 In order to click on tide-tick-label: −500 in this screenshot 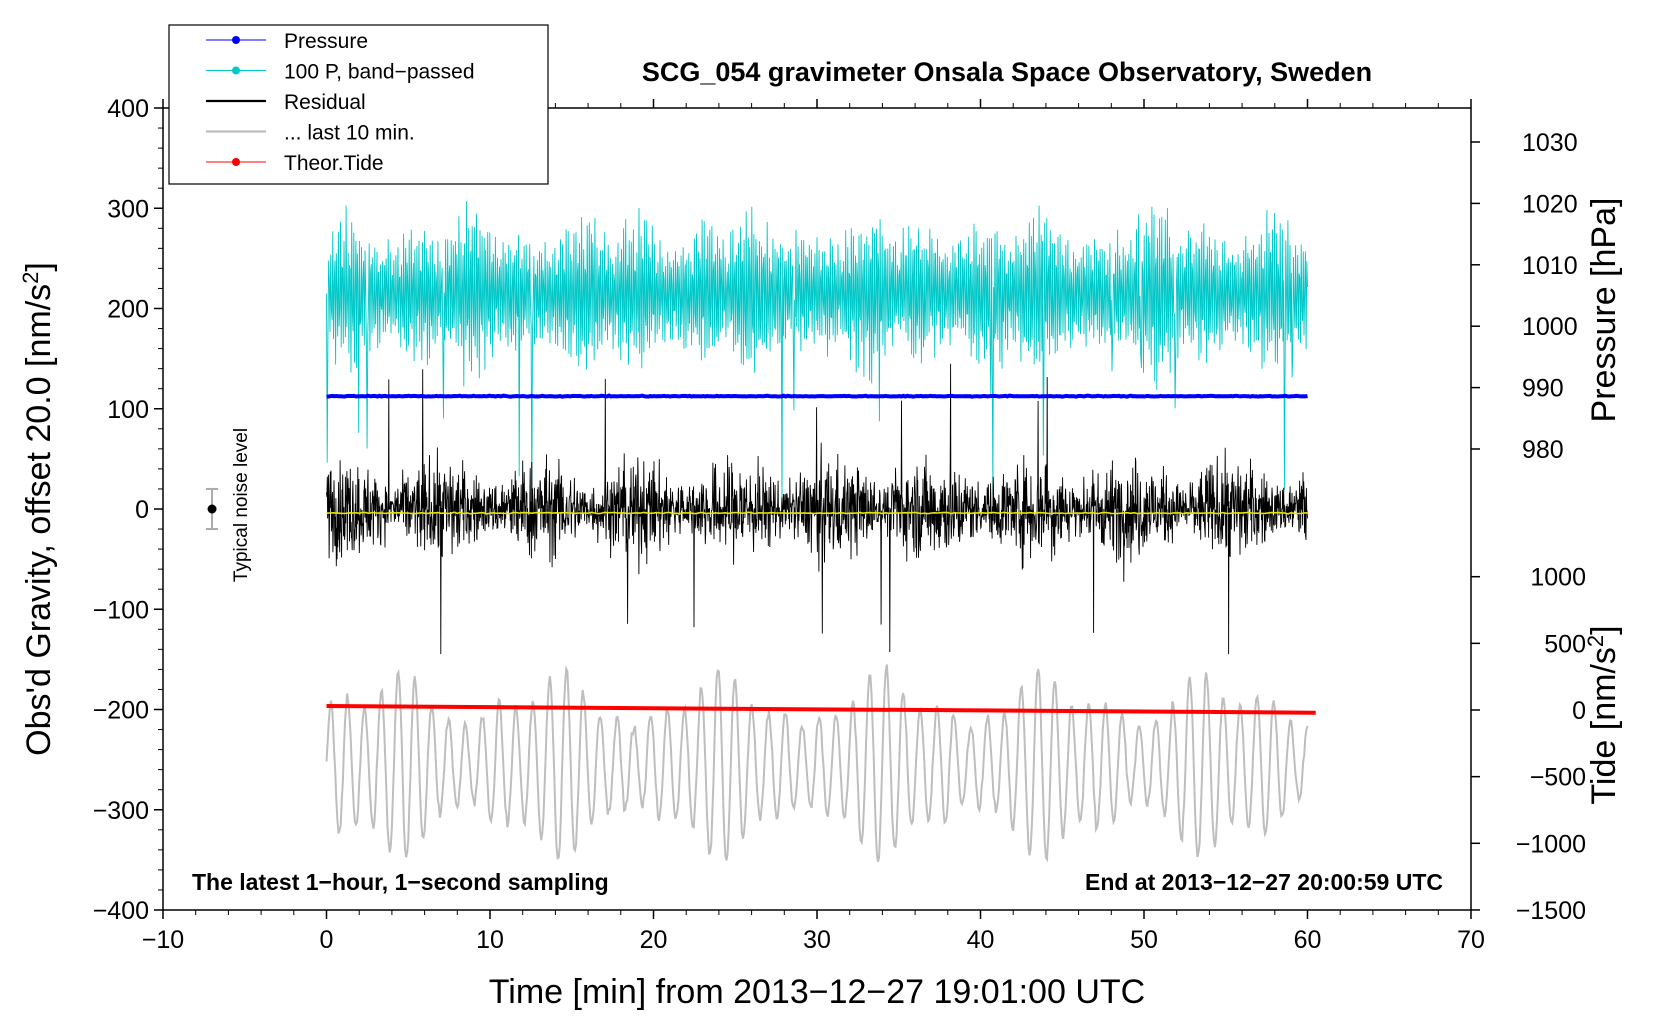, I will do `click(1558, 778)`.